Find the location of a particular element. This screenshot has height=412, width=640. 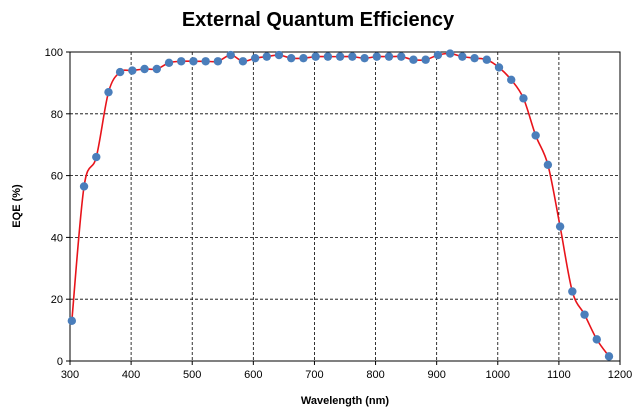

x-tick-label: 1000 is located at coordinates (498, 375).